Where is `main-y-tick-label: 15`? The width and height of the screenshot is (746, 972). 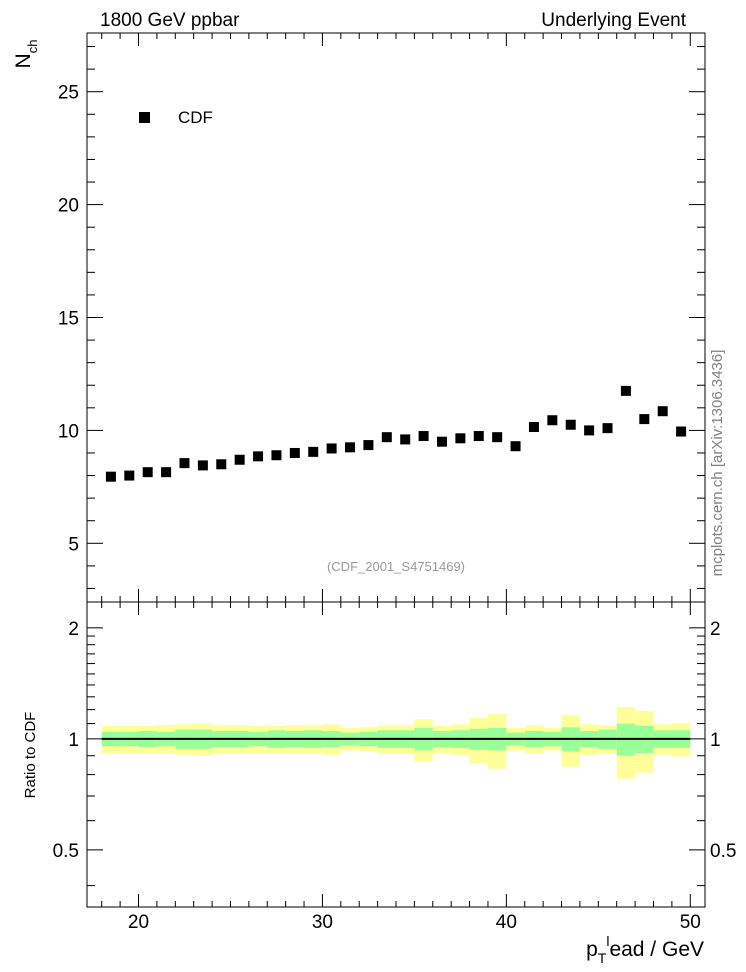 main-y-tick-label: 15 is located at coordinates (68, 319).